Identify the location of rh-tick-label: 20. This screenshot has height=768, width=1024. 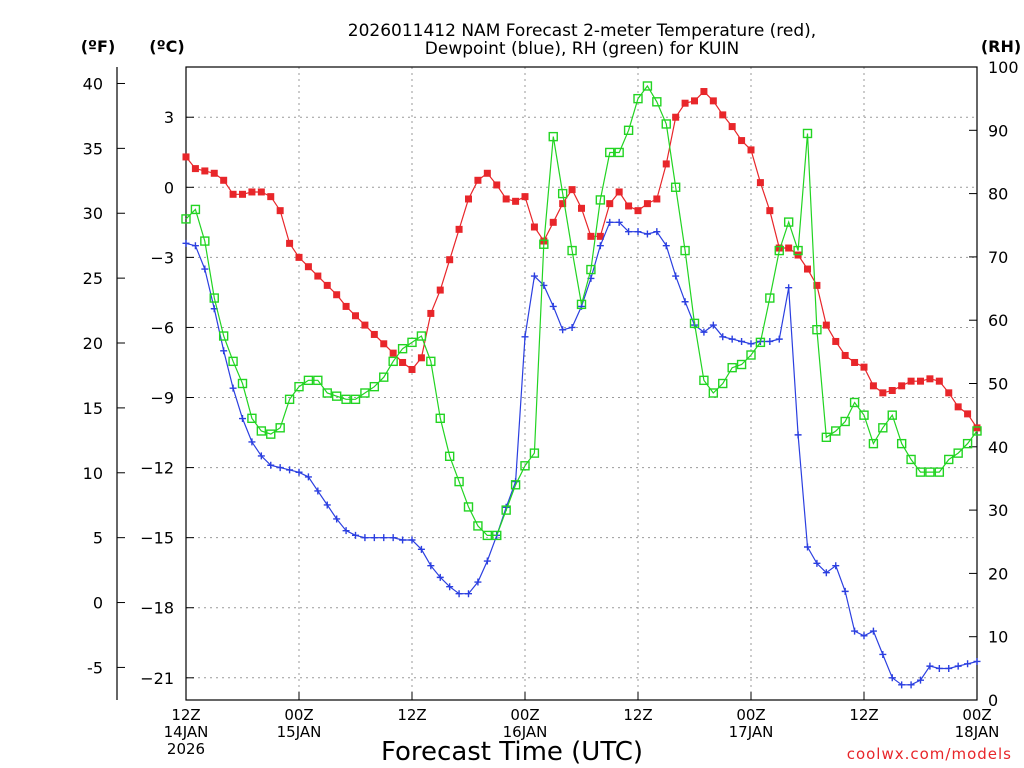
(998, 573).